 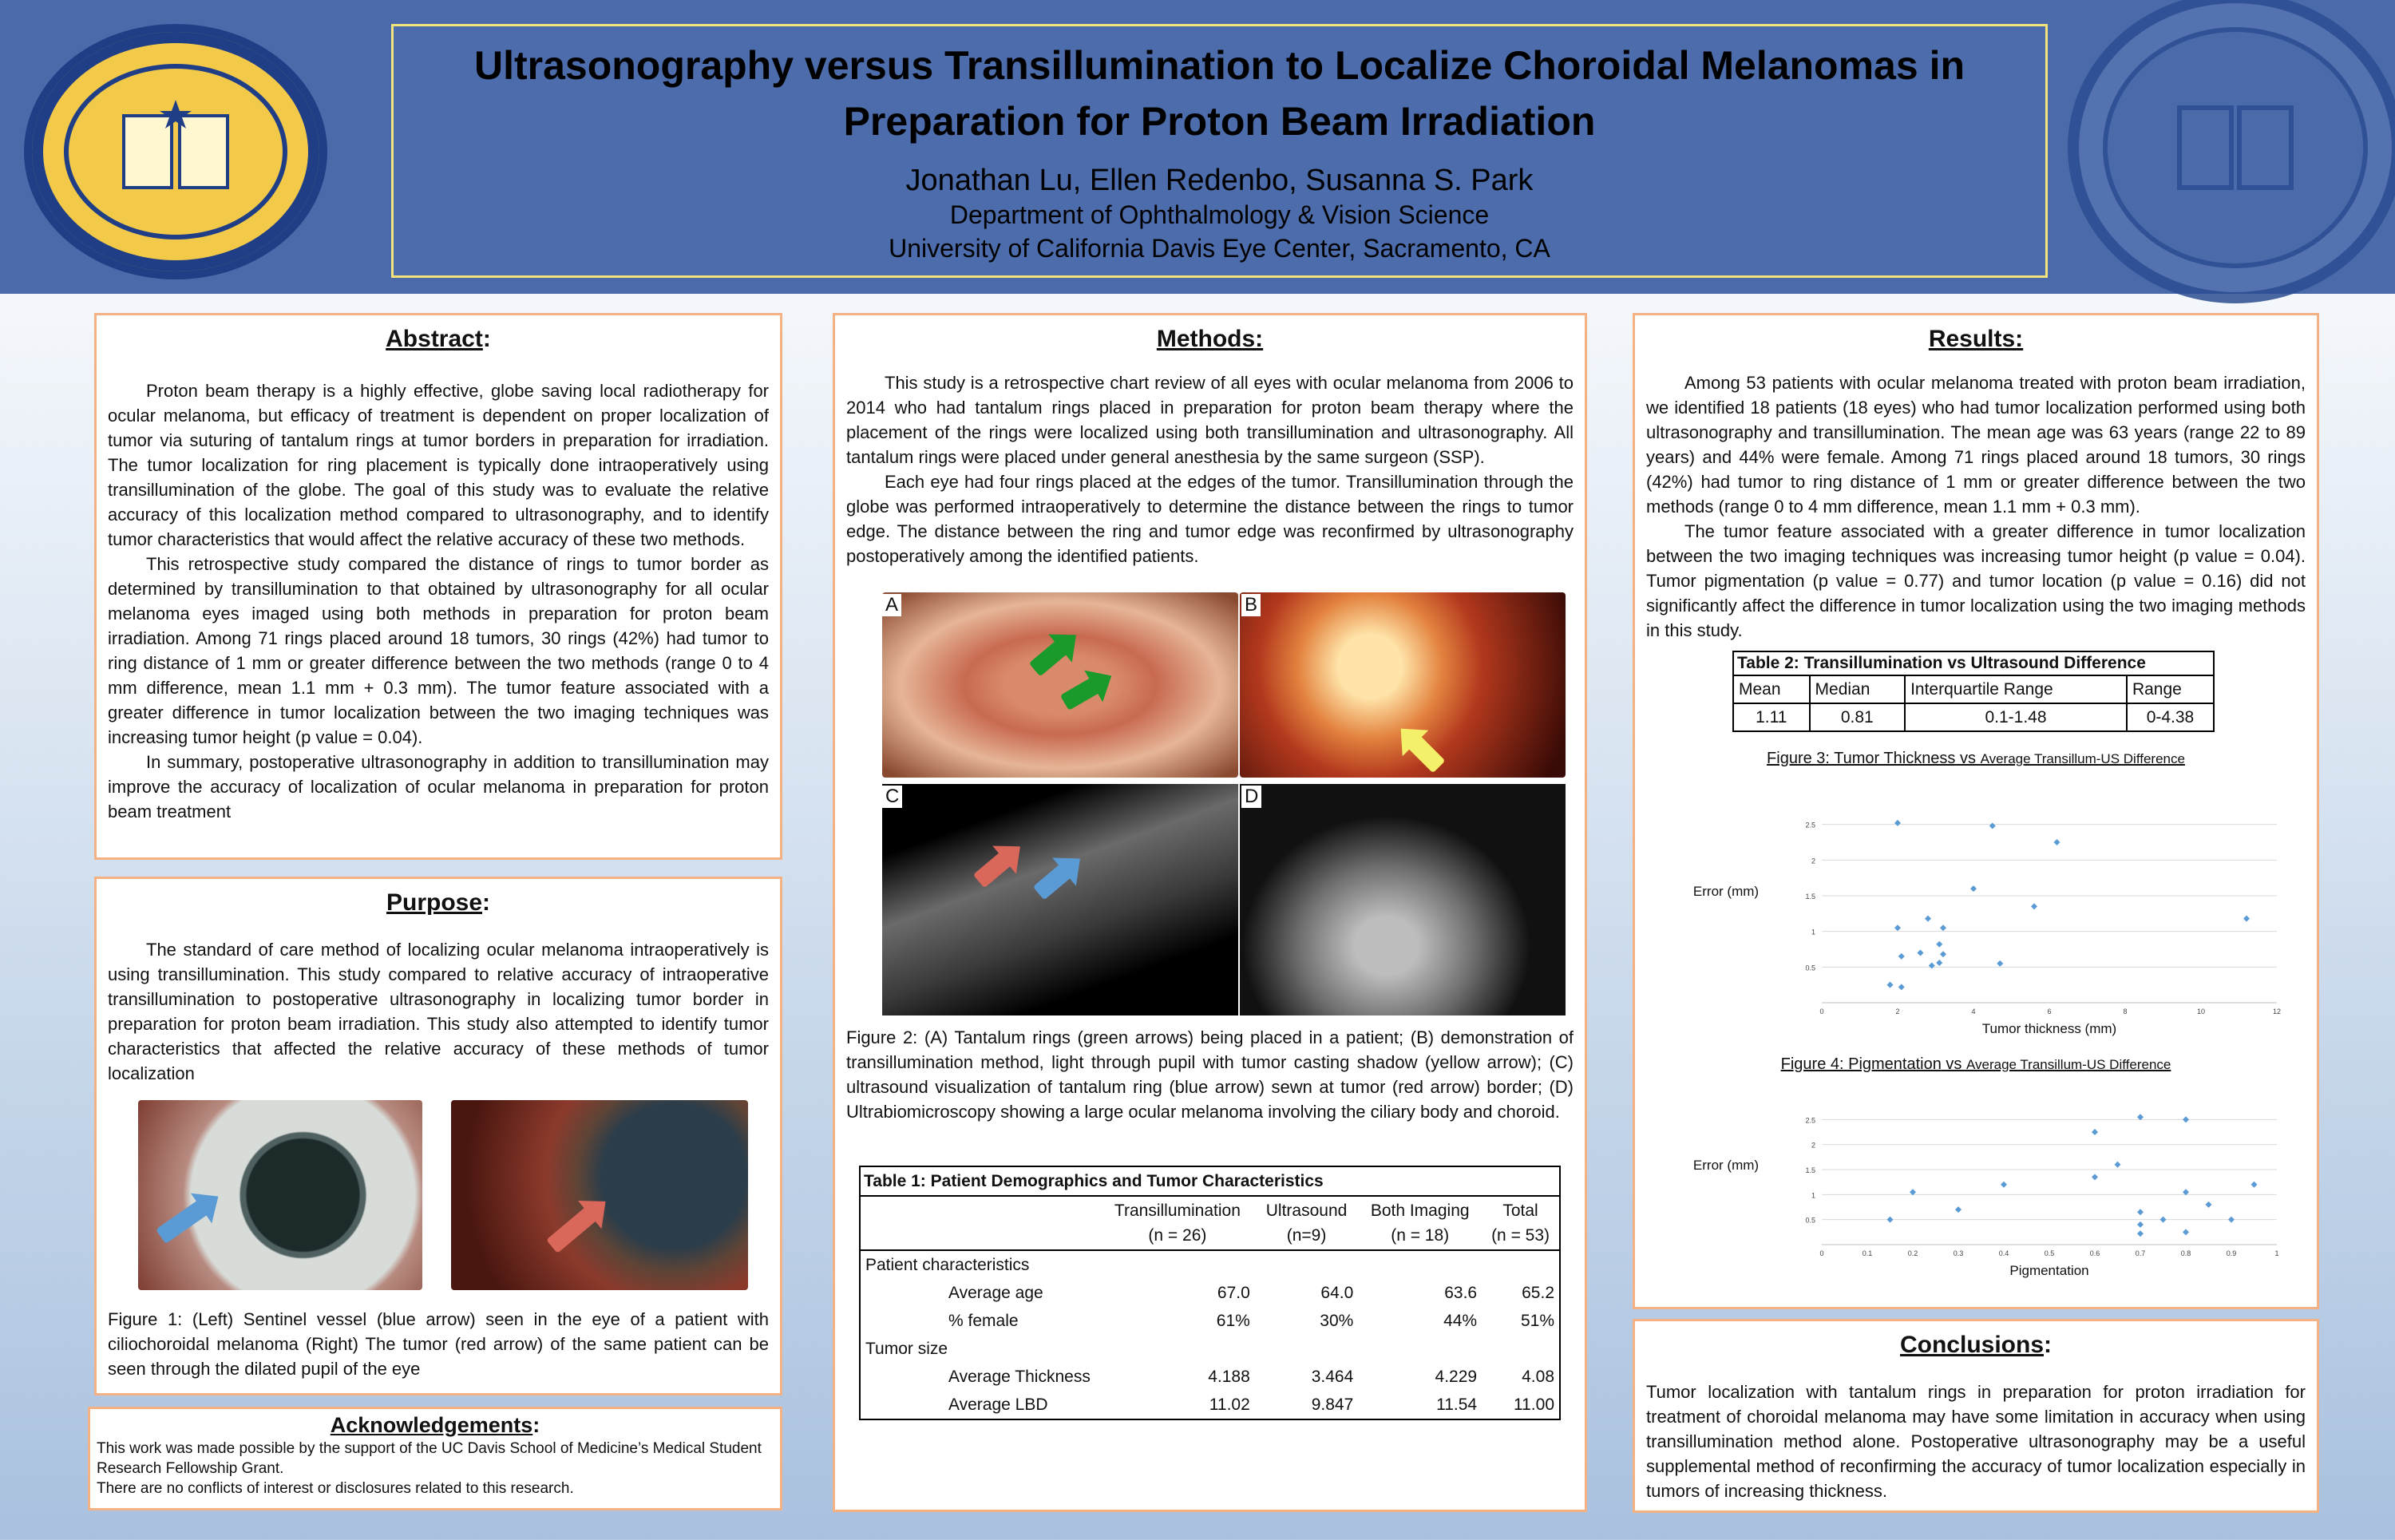 What do you see at coordinates (2232, 1253) in the screenshot?
I see `x-tick-label: 0.9` at bounding box center [2232, 1253].